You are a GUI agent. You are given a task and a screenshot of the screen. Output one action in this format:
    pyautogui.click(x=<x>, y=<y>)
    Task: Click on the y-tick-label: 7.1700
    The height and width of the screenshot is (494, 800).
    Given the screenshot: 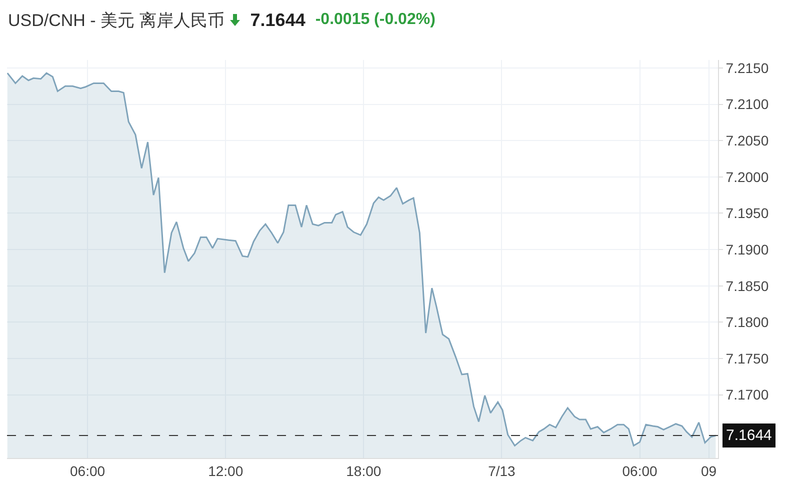 What is the action you would take?
    pyautogui.click(x=747, y=394)
    